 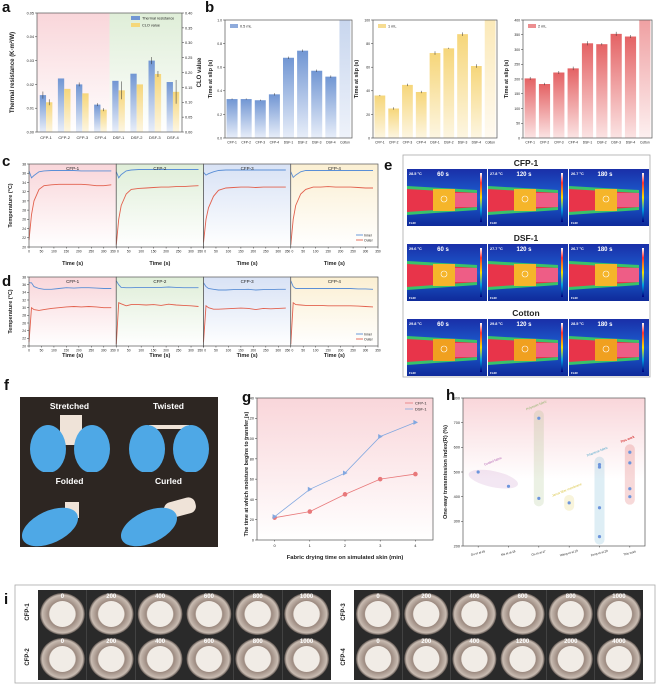 I want to click on inner-temperature-line, so click(x=70, y=286).